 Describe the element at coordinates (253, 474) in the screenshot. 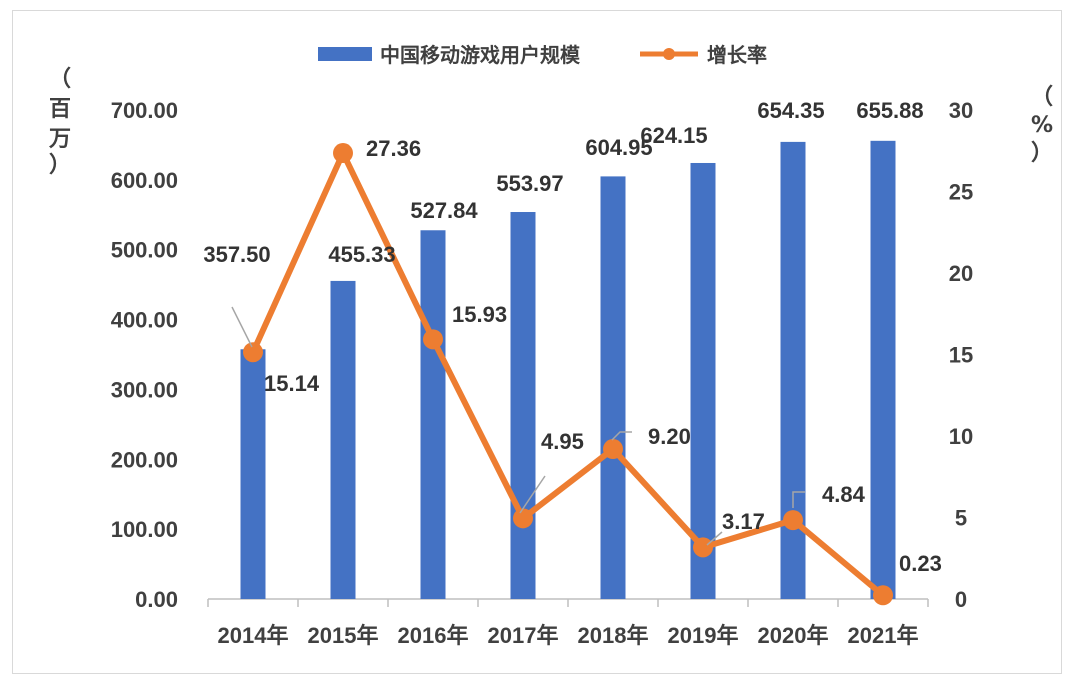

I see `bar-2014年` at that location.